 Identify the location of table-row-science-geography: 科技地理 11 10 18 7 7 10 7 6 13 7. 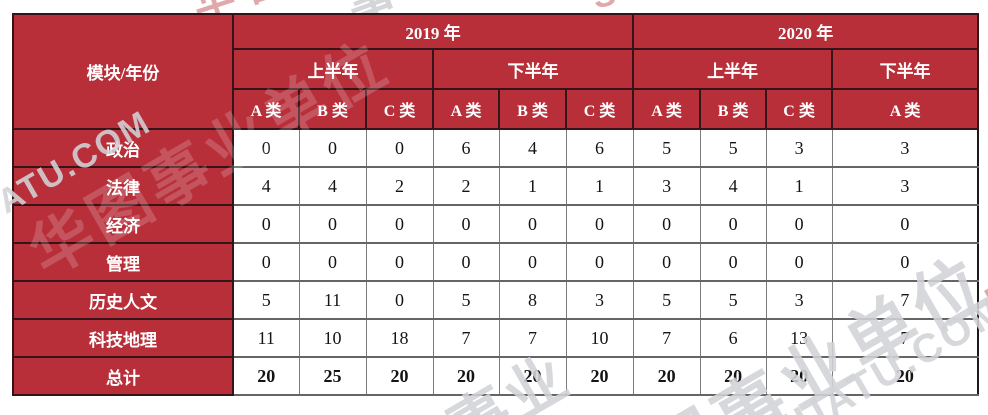
(495, 338).